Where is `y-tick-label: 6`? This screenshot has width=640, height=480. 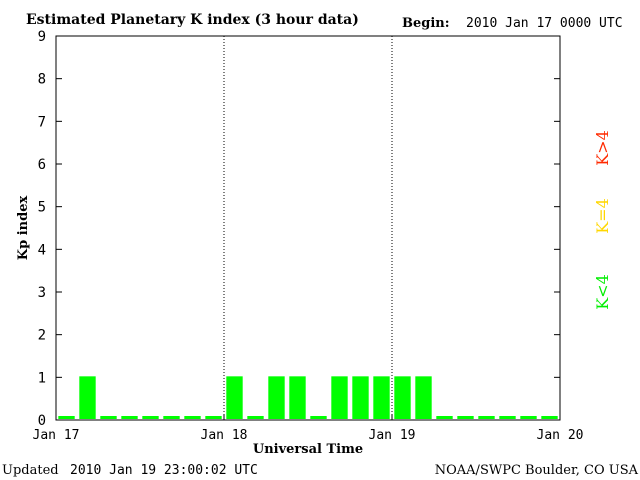 y-tick-label: 6 is located at coordinates (42, 165).